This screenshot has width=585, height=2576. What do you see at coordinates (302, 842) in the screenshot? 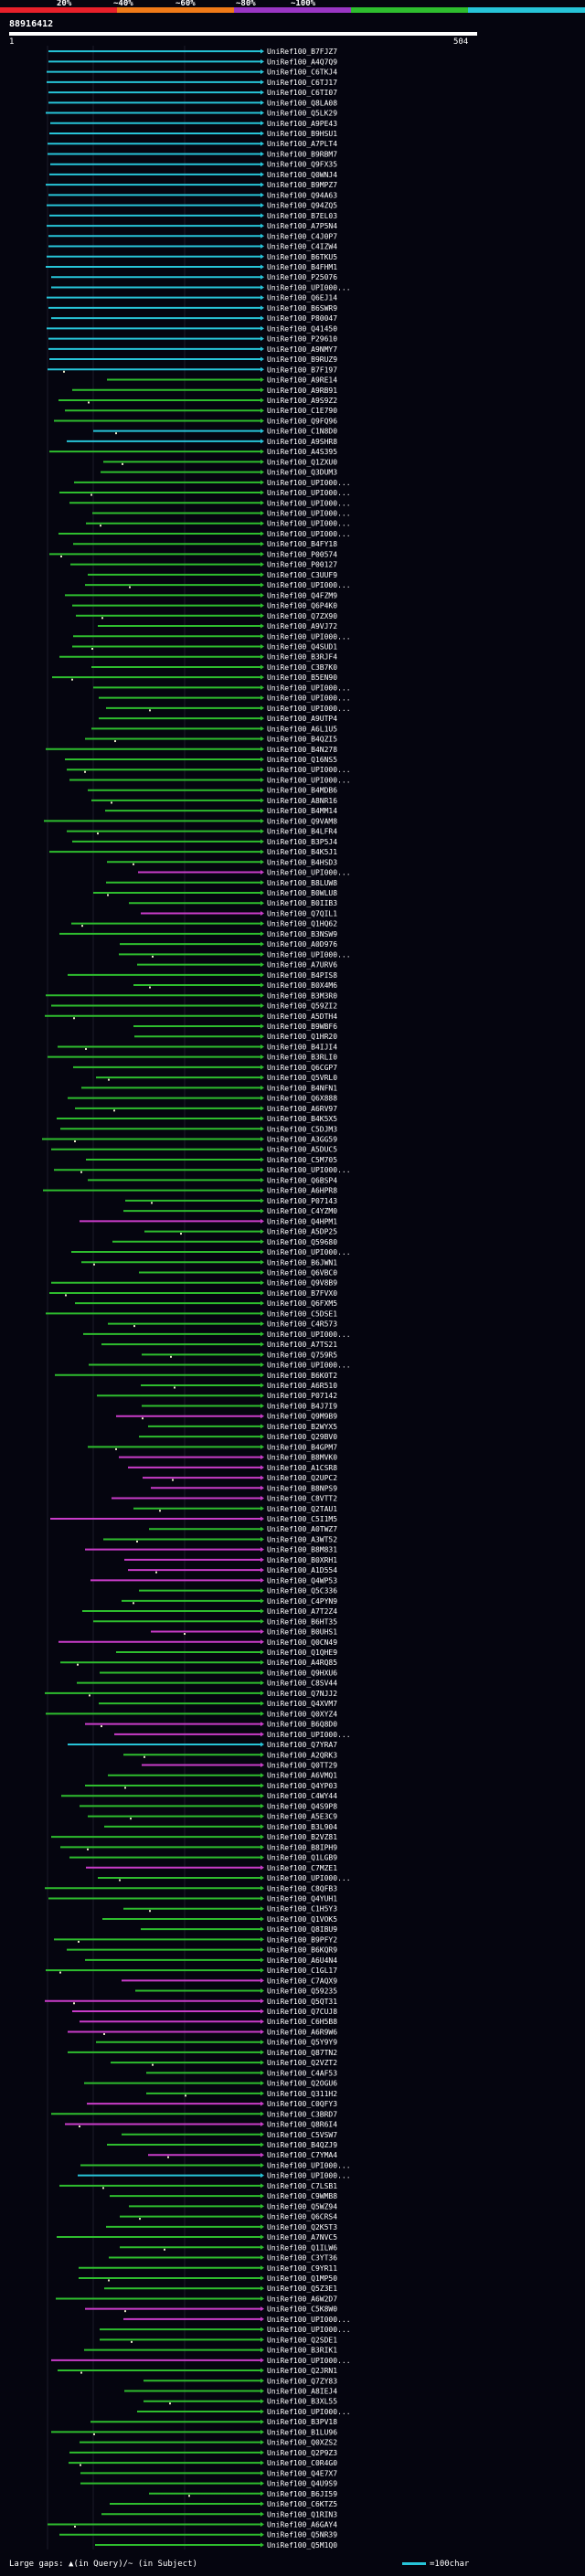
I see `hit-label: UniRef100_B3P5J4` at bounding box center [302, 842].